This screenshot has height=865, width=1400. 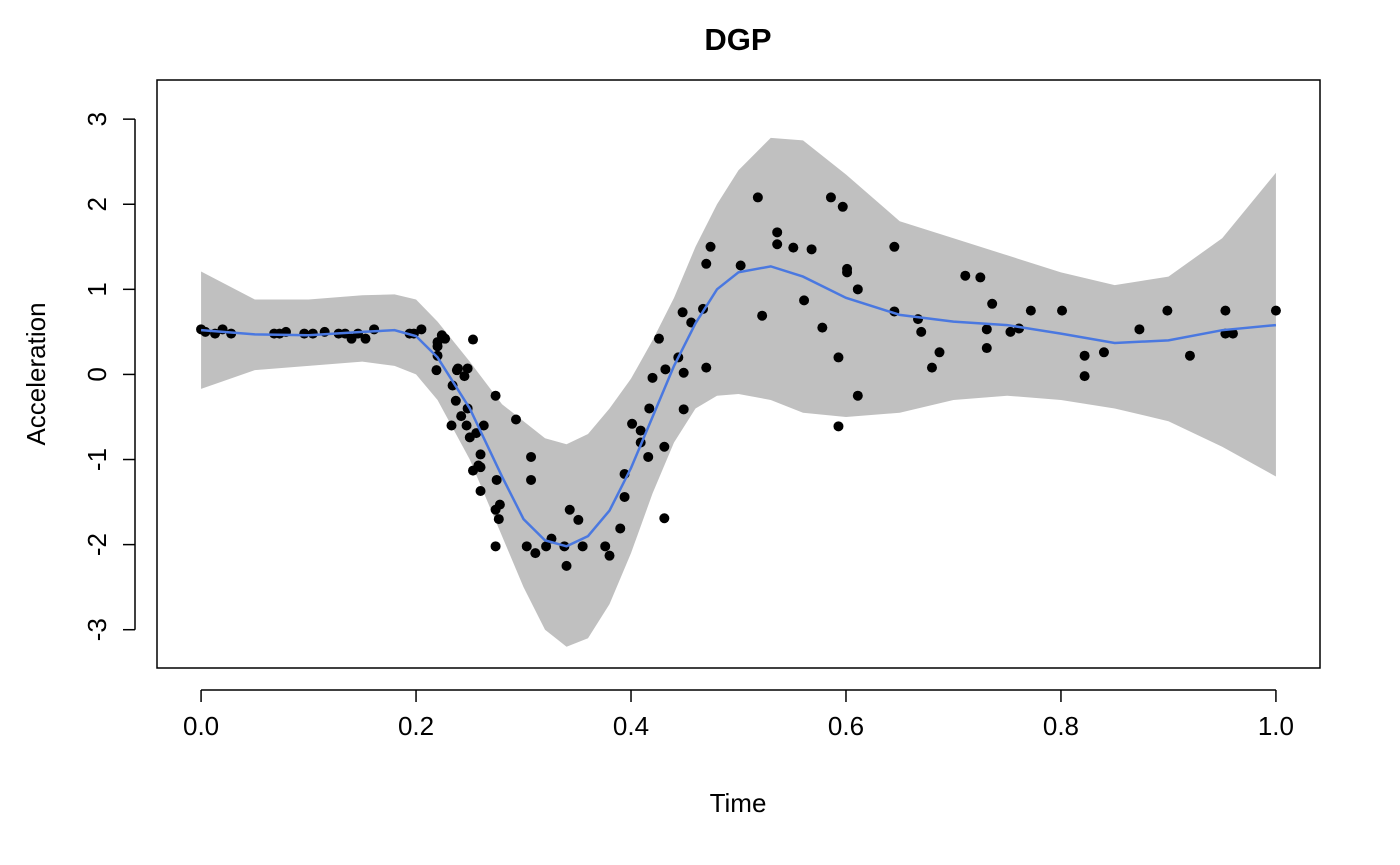 What do you see at coordinates (846, 726) in the screenshot?
I see `x-tick-label: 0.6` at bounding box center [846, 726].